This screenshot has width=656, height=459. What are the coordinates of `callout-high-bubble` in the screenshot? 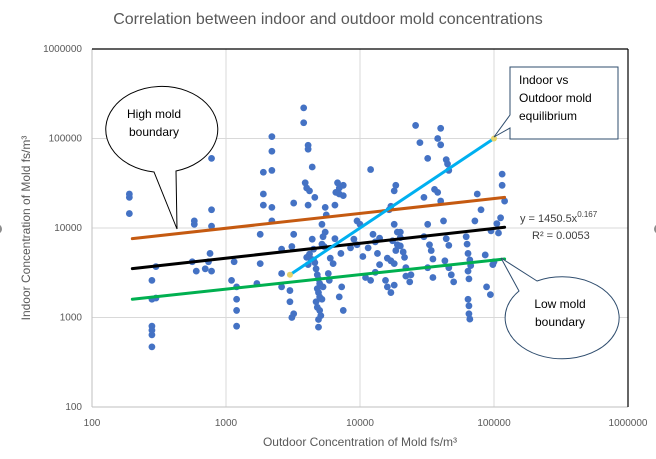 It's located at (162, 157).